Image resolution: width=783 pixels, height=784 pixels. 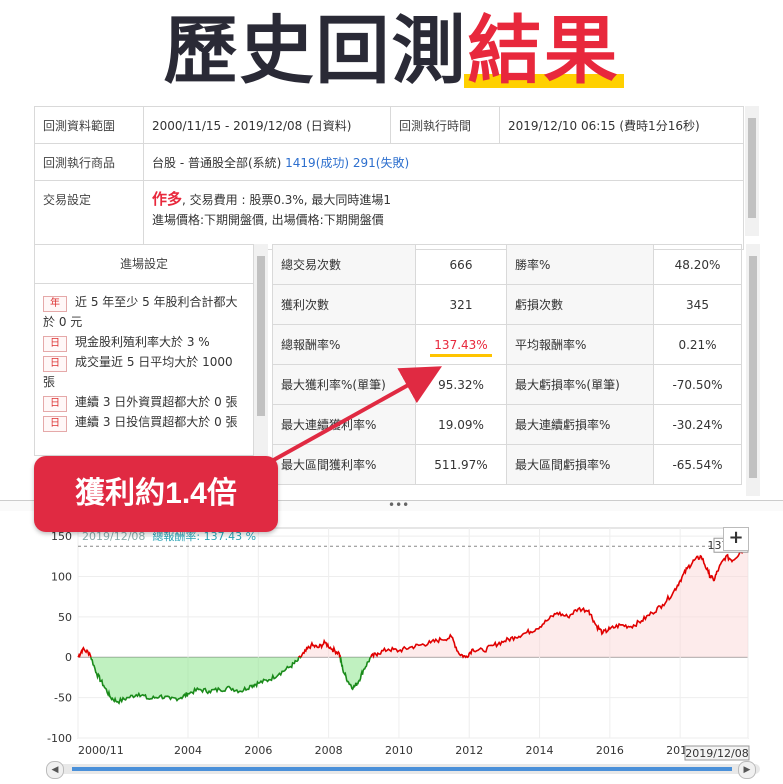 What do you see at coordinates (344, 424) in the screenshot?
I see `stat-key: 最大連續獲利率%` at bounding box center [344, 424].